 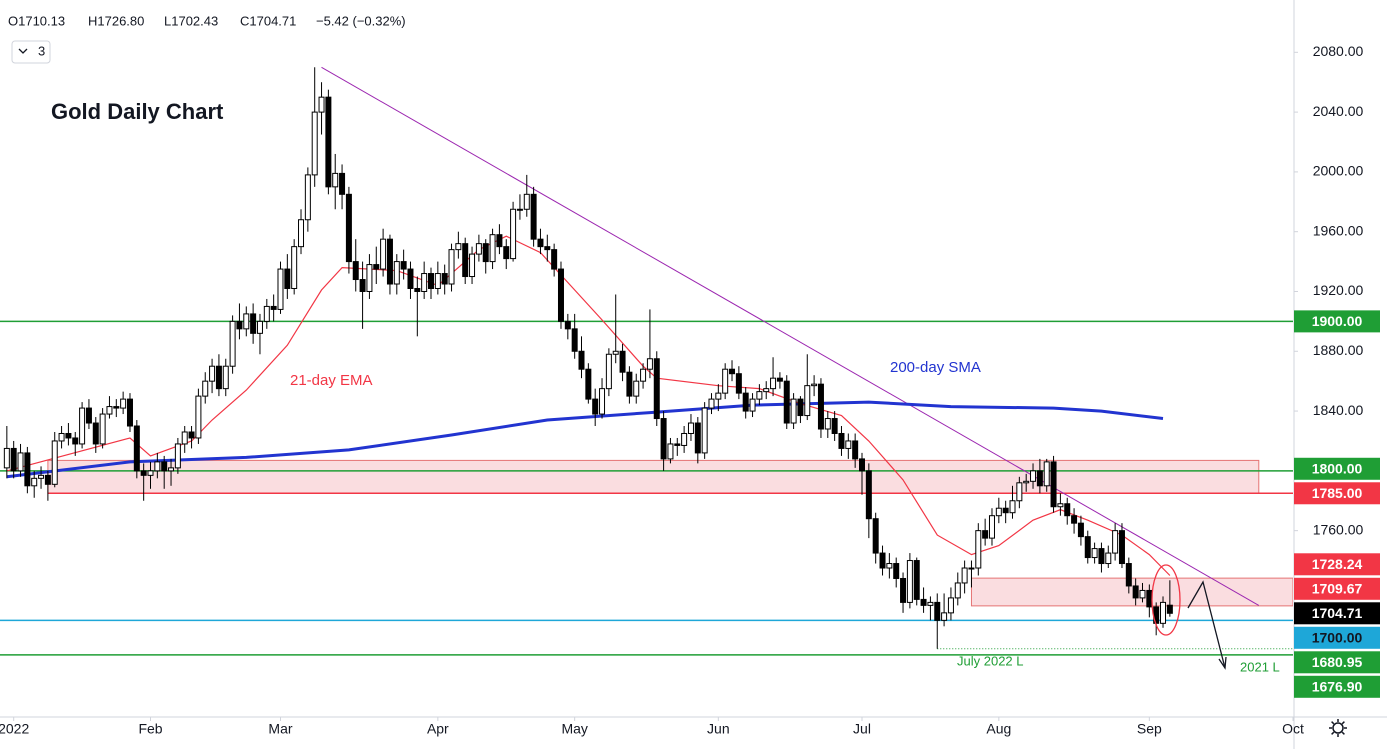 I want to click on gear-icon, so click(x=1338, y=728).